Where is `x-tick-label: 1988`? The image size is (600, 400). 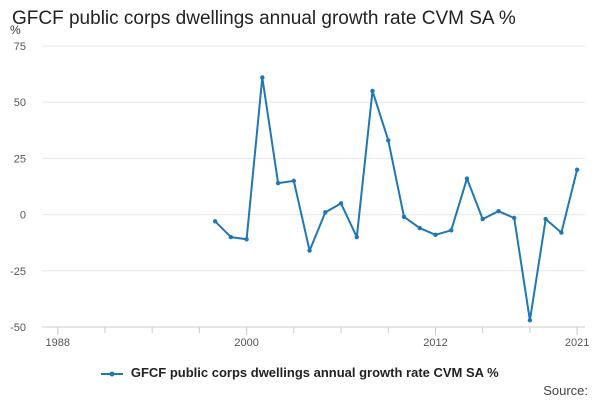
x-tick-label: 1988 is located at coordinates (57, 343).